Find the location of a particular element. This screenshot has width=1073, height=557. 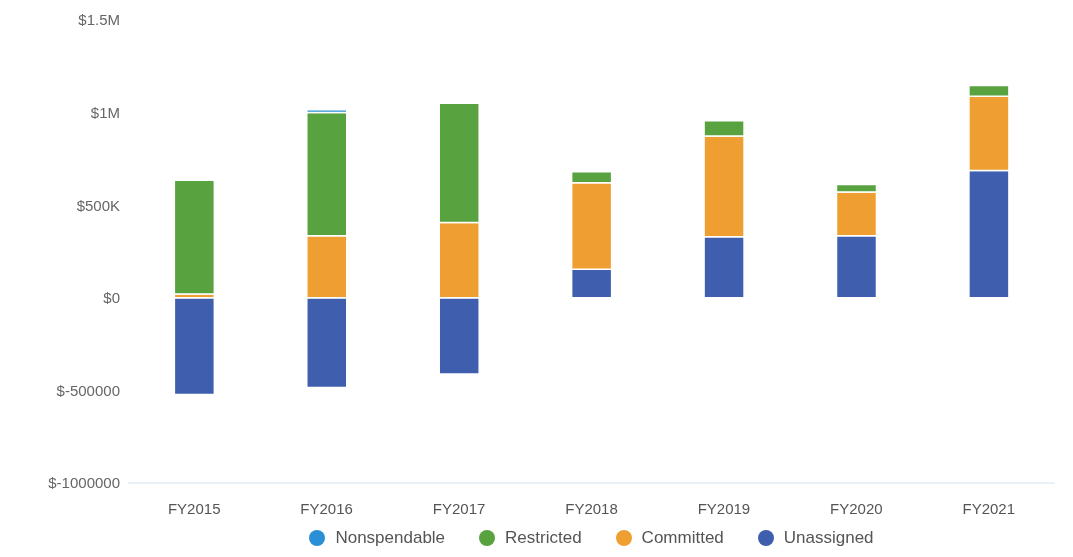

y-tick-label: $0 is located at coordinates (111, 298).